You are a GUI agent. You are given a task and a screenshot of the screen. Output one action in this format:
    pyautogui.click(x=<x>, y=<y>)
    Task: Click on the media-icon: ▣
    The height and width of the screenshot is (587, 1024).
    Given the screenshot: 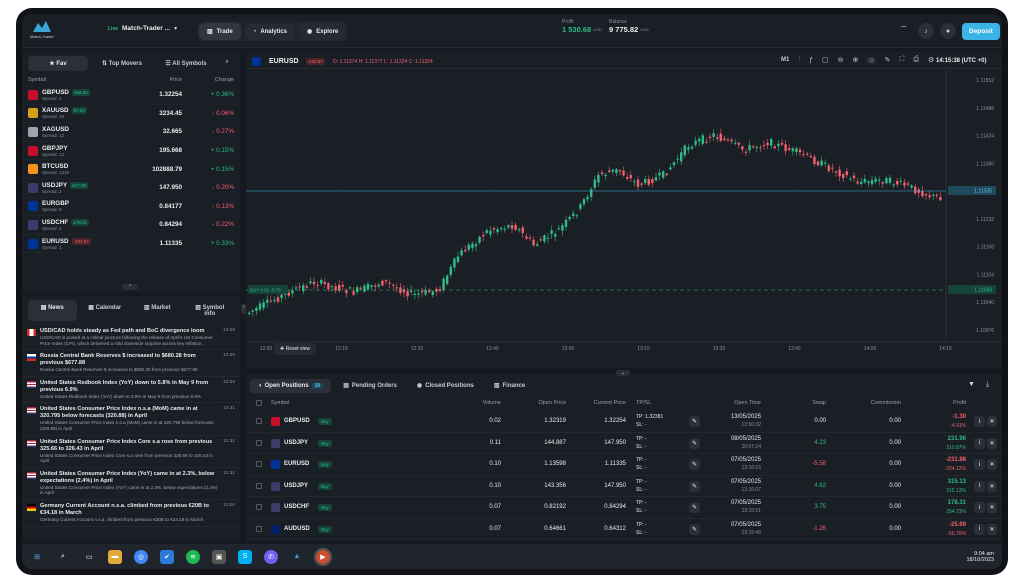 What is the action you would take?
    pyautogui.click(x=219, y=556)
    